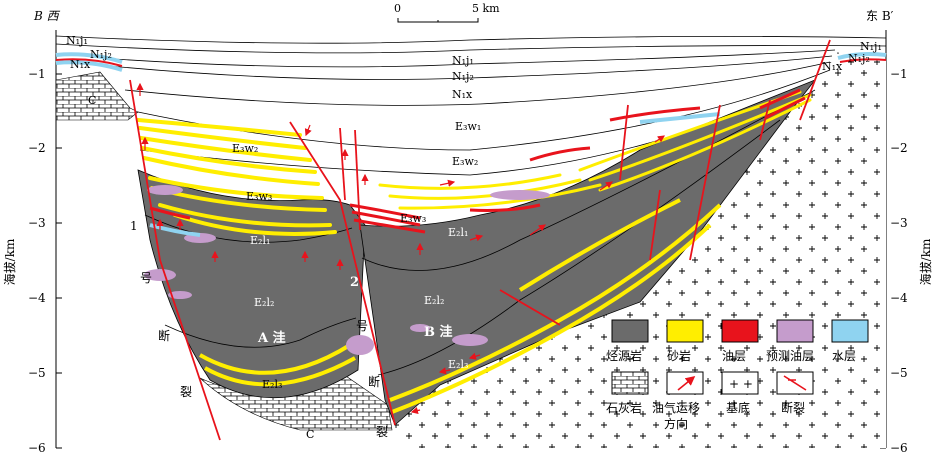  What do you see at coordinates (738, 407) in the screenshot?
I see `legend-label-basement: 基底` at bounding box center [738, 407].